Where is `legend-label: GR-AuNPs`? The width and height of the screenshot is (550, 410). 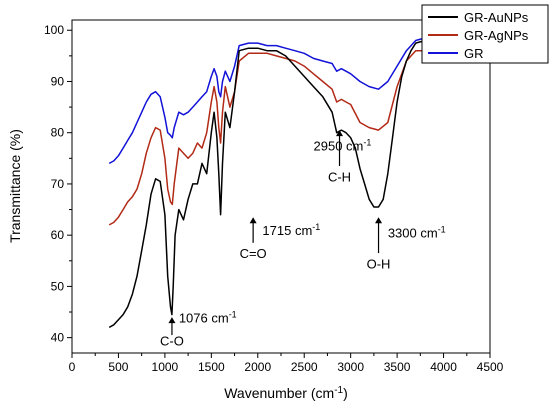
legend-label: GR-AuNPs is located at coordinates (496, 17).